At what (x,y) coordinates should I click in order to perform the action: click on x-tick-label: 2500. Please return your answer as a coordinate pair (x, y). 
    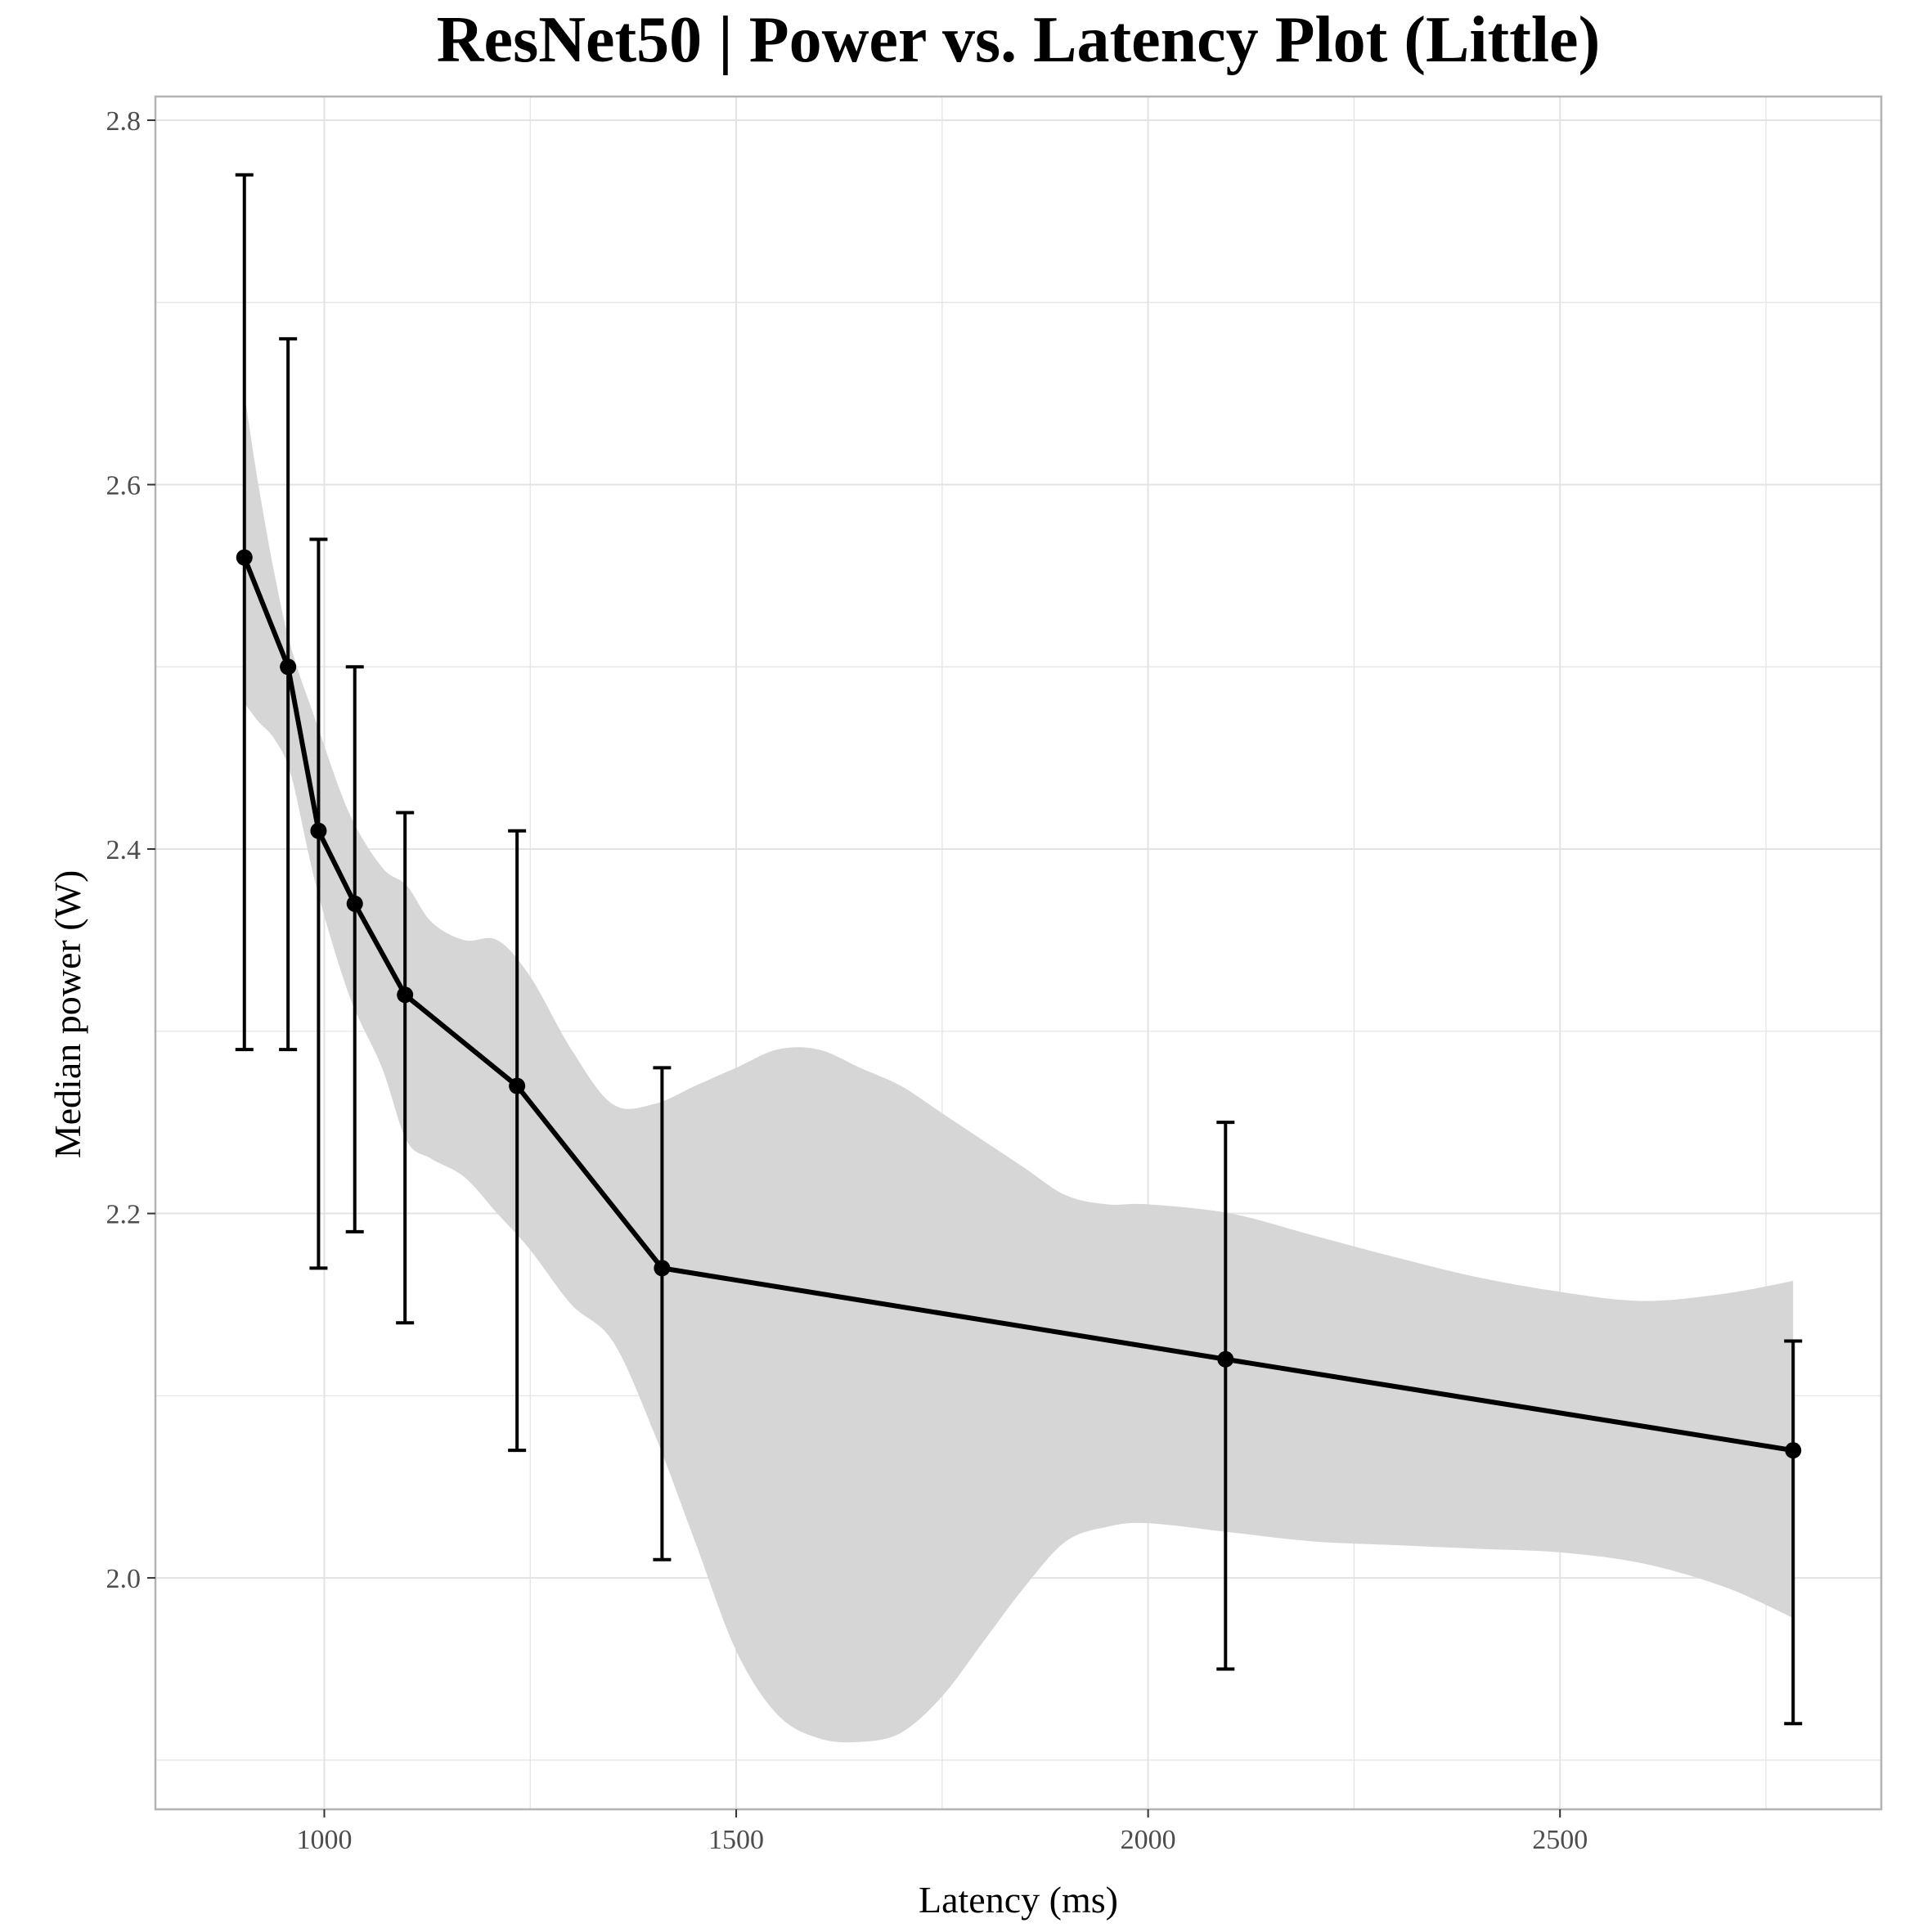
    Looking at the image, I should click on (1560, 1840).